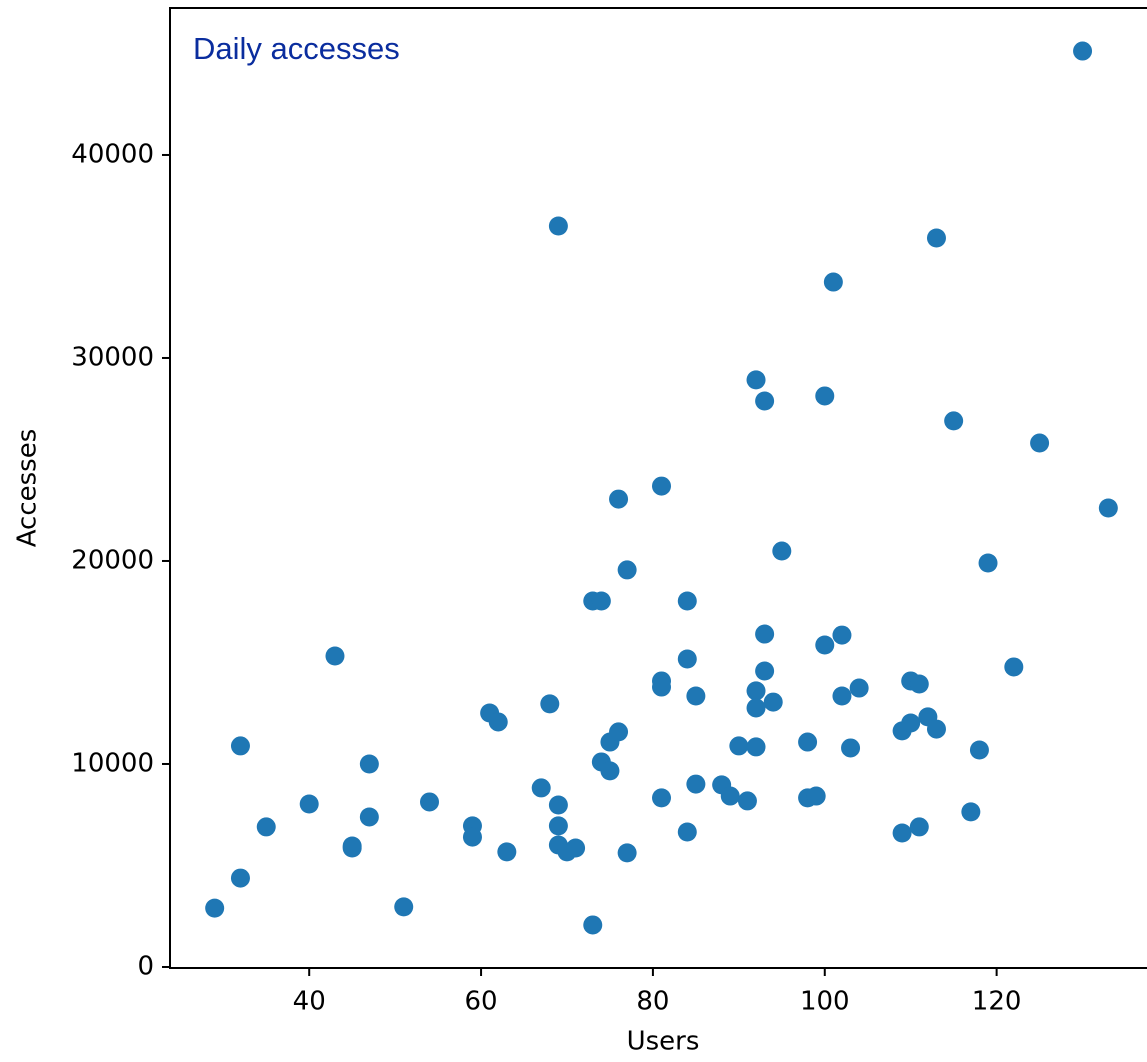 This screenshot has width=1147, height=1062. Describe the element at coordinates (825, 1002) in the screenshot. I see `x-tick-label: 100` at that location.